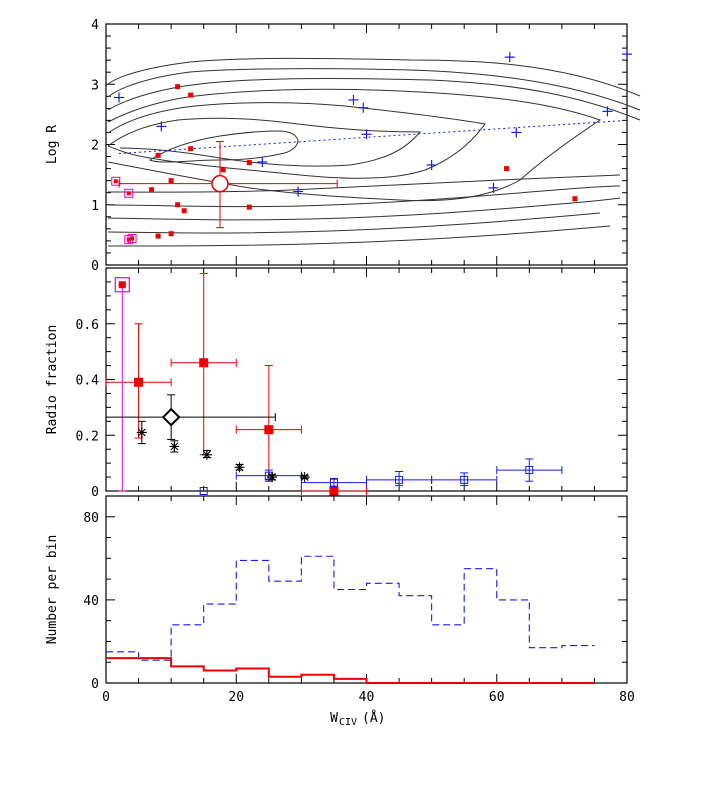 This screenshot has width=707, height=786. What do you see at coordinates (91, 518) in the screenshot?
I see `y-tick-label: 80` at bounding box center [91, 518].